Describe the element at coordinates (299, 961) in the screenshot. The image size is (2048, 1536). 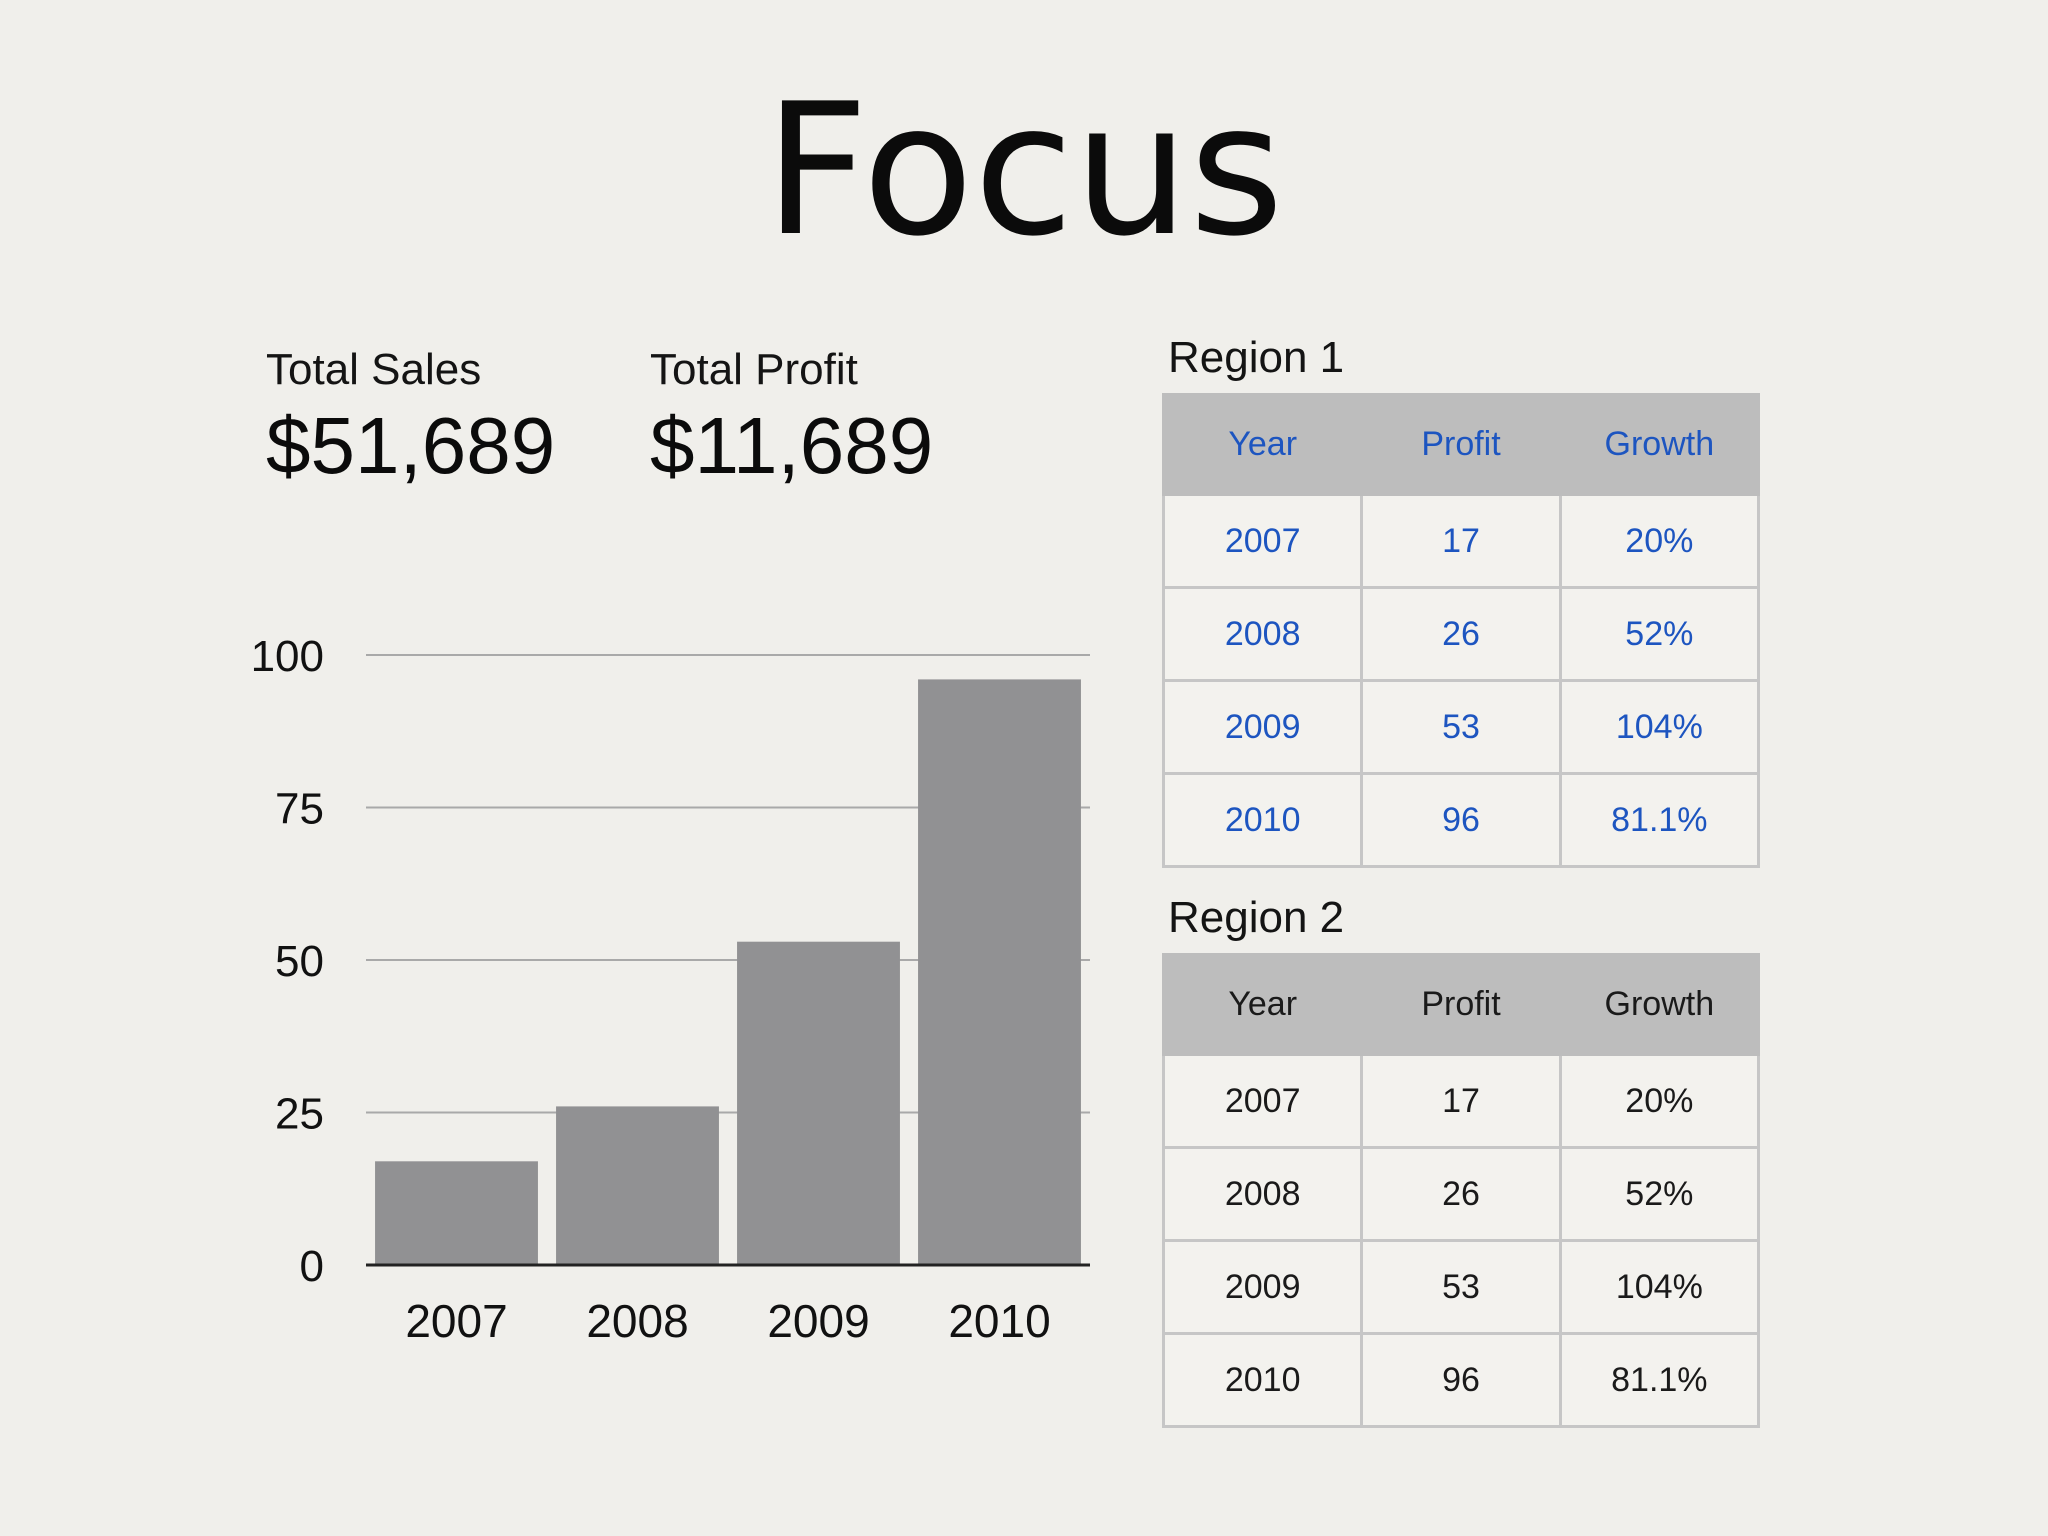
I see `y-tick-label: 50` at that location.